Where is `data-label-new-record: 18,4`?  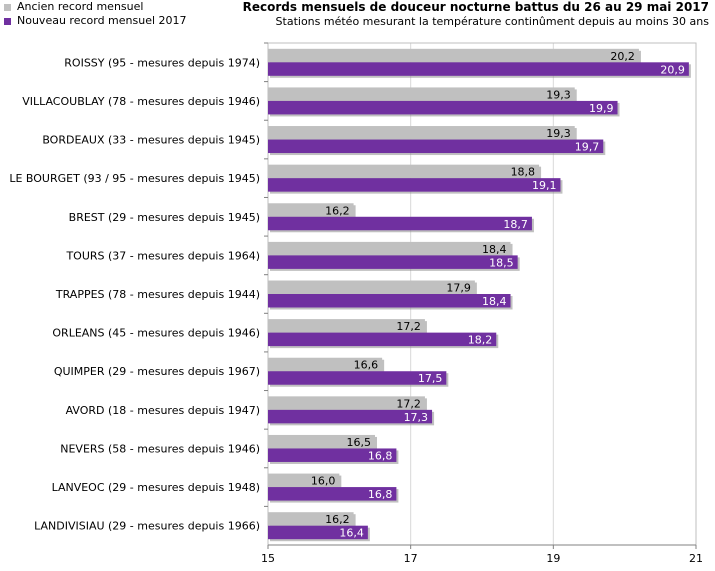 data-label-new-record: 18,4 is located at coordinates (494, 301).